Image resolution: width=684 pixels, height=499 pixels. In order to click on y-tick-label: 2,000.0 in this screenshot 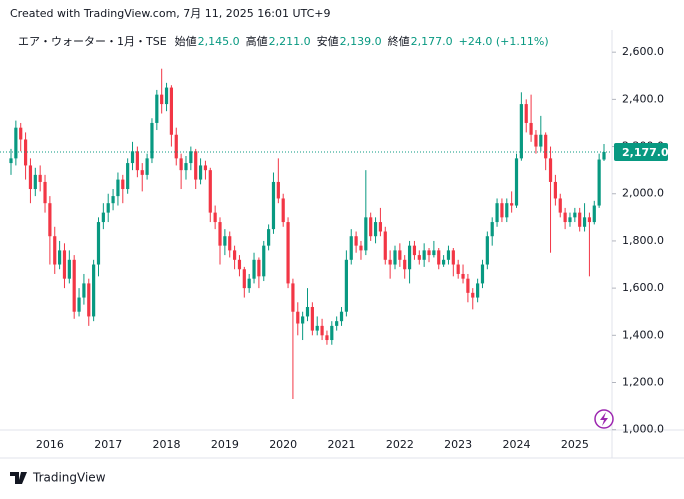, I will do `click(643, 193)`.